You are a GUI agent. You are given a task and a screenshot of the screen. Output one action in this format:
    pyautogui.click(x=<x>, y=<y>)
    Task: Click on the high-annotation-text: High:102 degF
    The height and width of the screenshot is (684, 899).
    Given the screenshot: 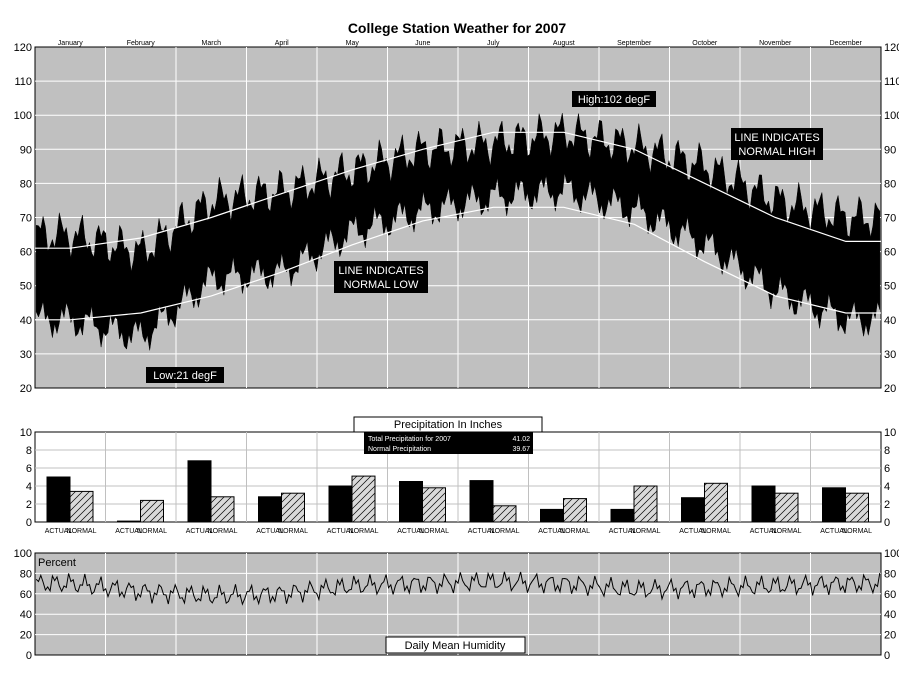 What is the action you would take?
    pyautogui.click(x=614, y=100)
    